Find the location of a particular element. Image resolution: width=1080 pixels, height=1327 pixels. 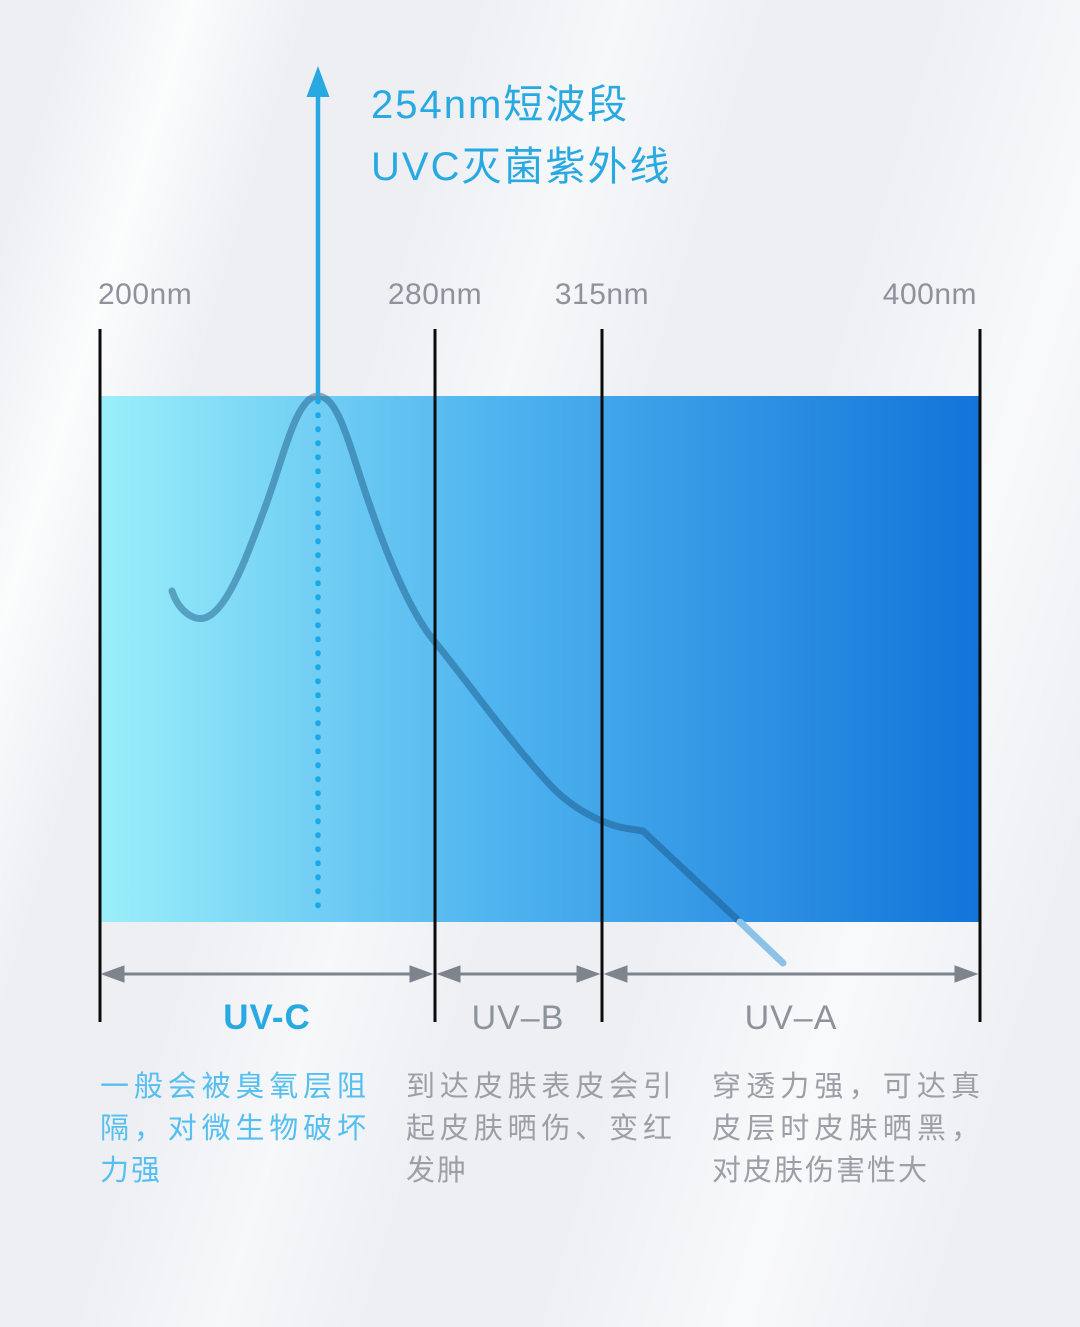

tick-label-315nm: 315nm is located at coordinates (602, 294).